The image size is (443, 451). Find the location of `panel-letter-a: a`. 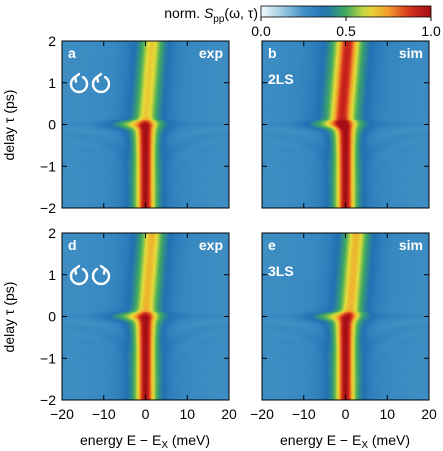

panel-letter-a: a is located at coordinates (72, 53).